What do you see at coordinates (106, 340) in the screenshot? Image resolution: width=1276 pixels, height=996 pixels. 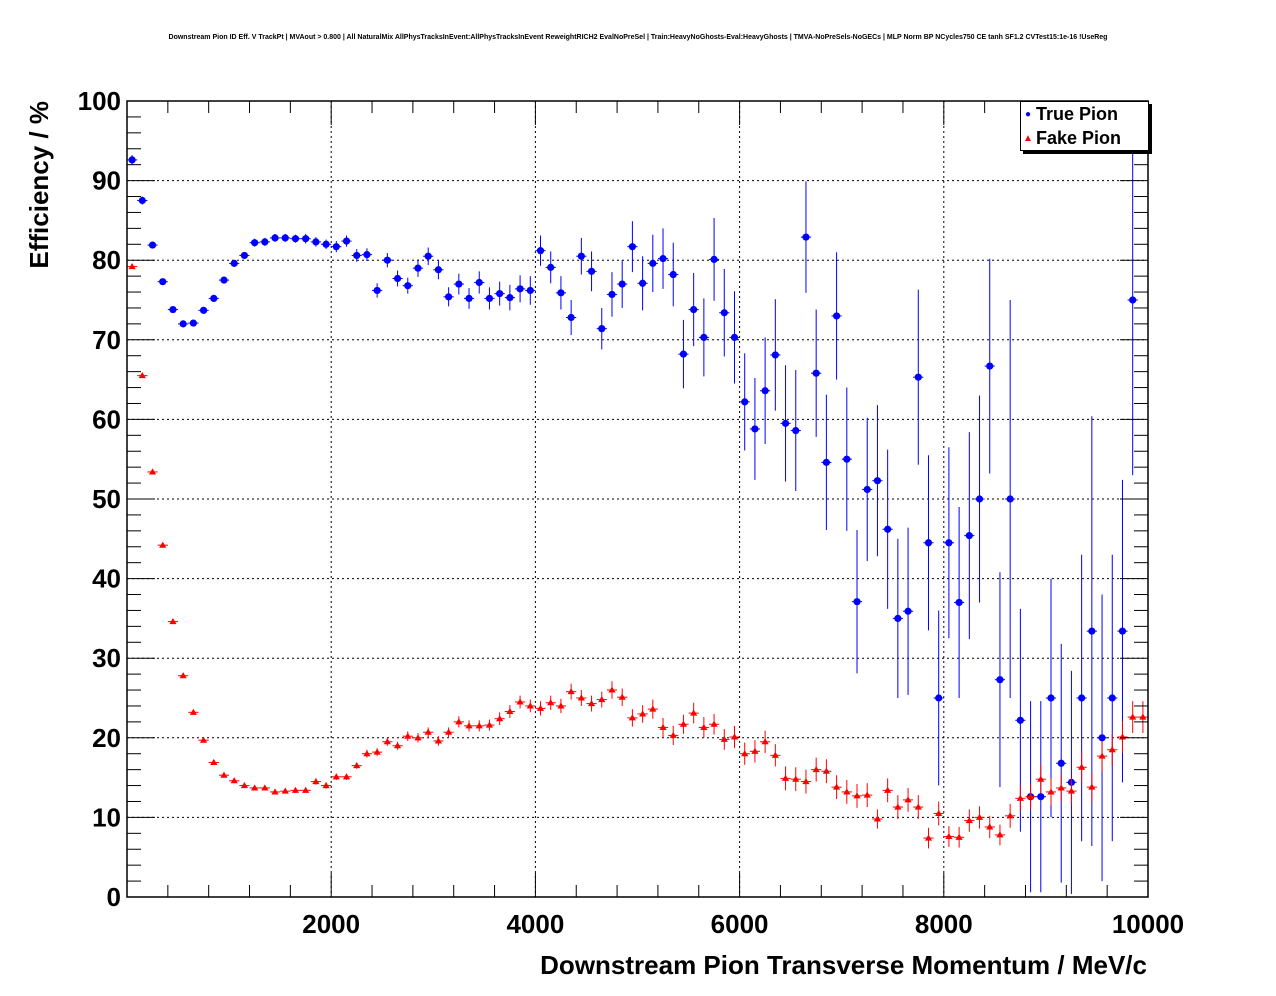 I see `y-tick-label: 70` at bounding box center [106, 340].